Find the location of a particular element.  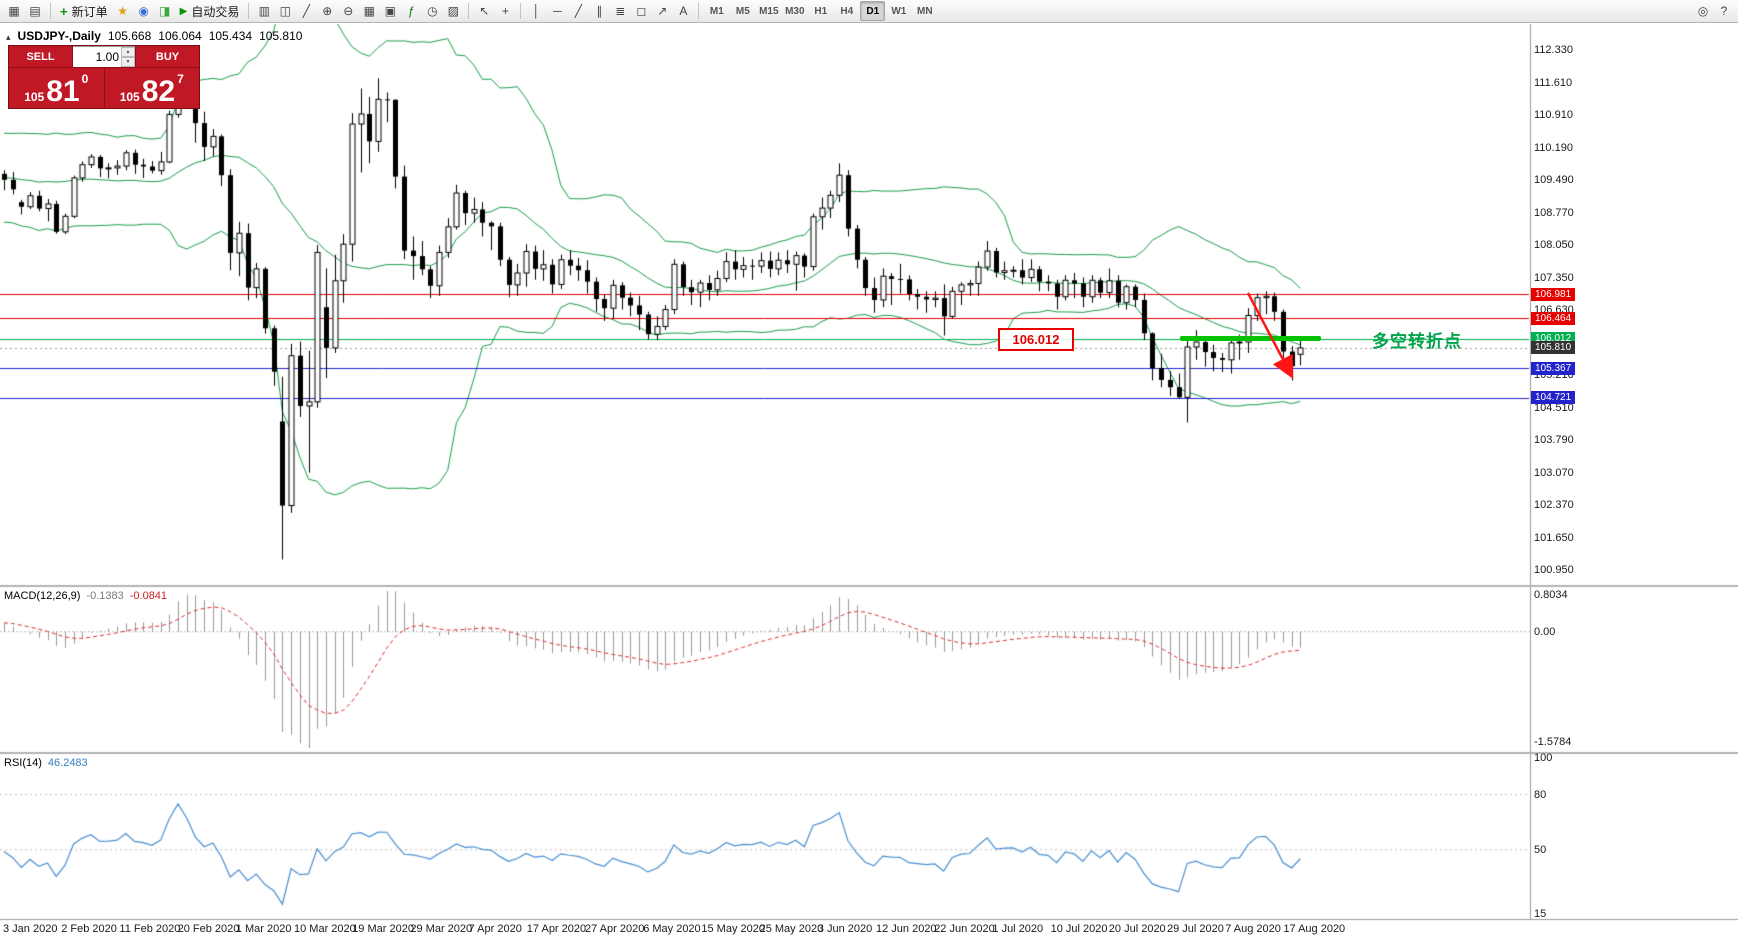

timeframe-m5-button: M5 is located at coordinates (742, 11).